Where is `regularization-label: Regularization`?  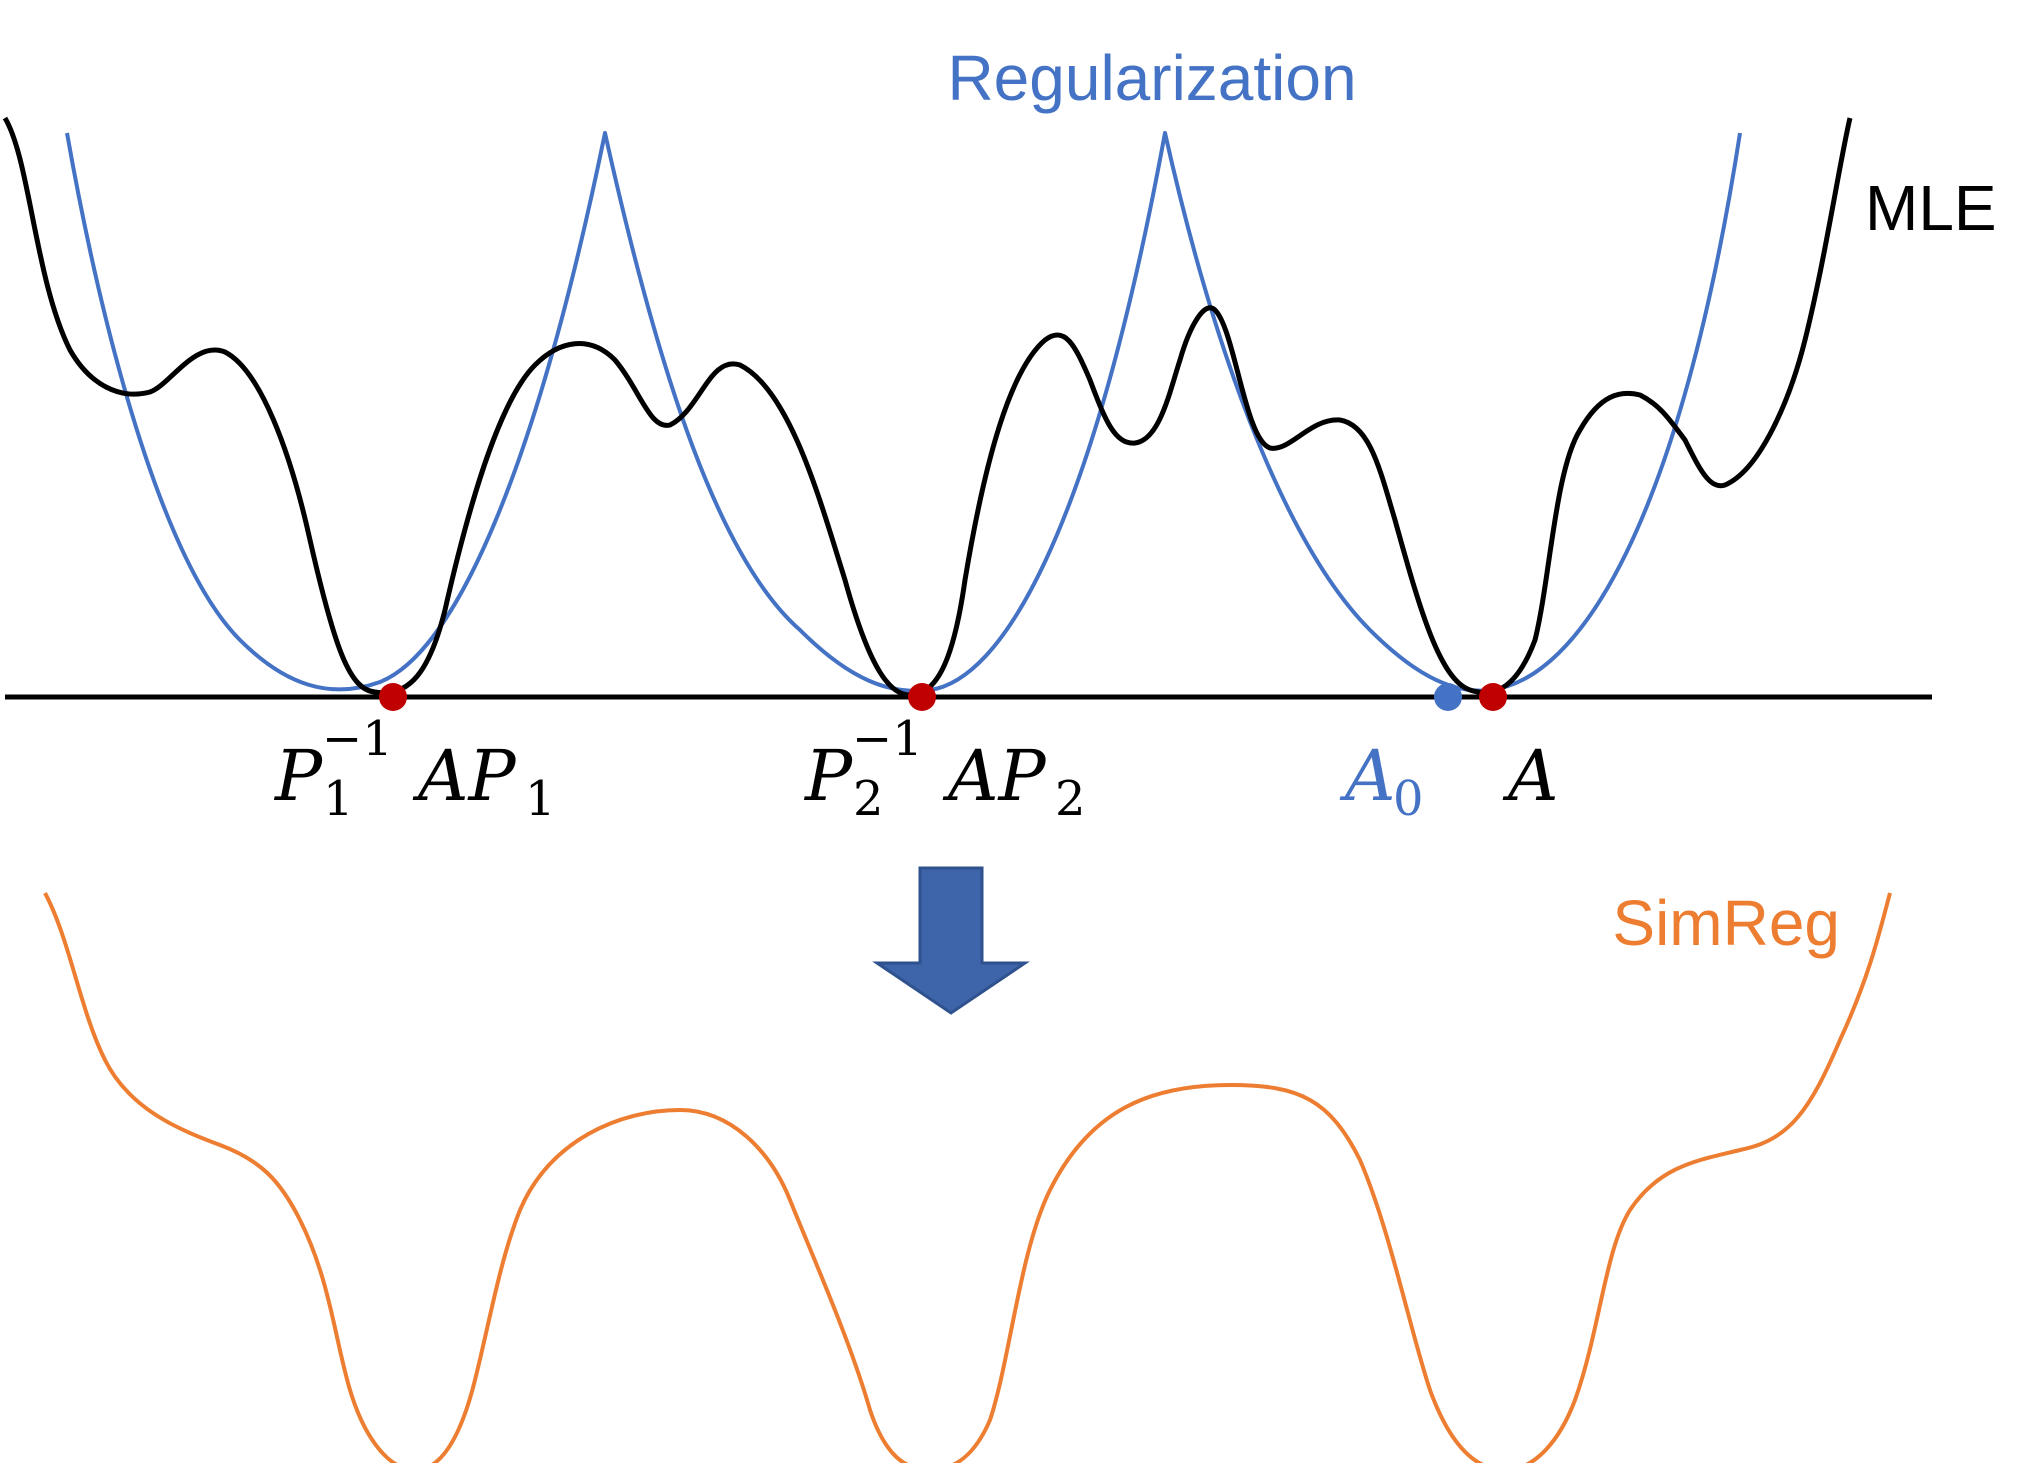
regularization-label: Regularization is located at coordinates (1151, 78).